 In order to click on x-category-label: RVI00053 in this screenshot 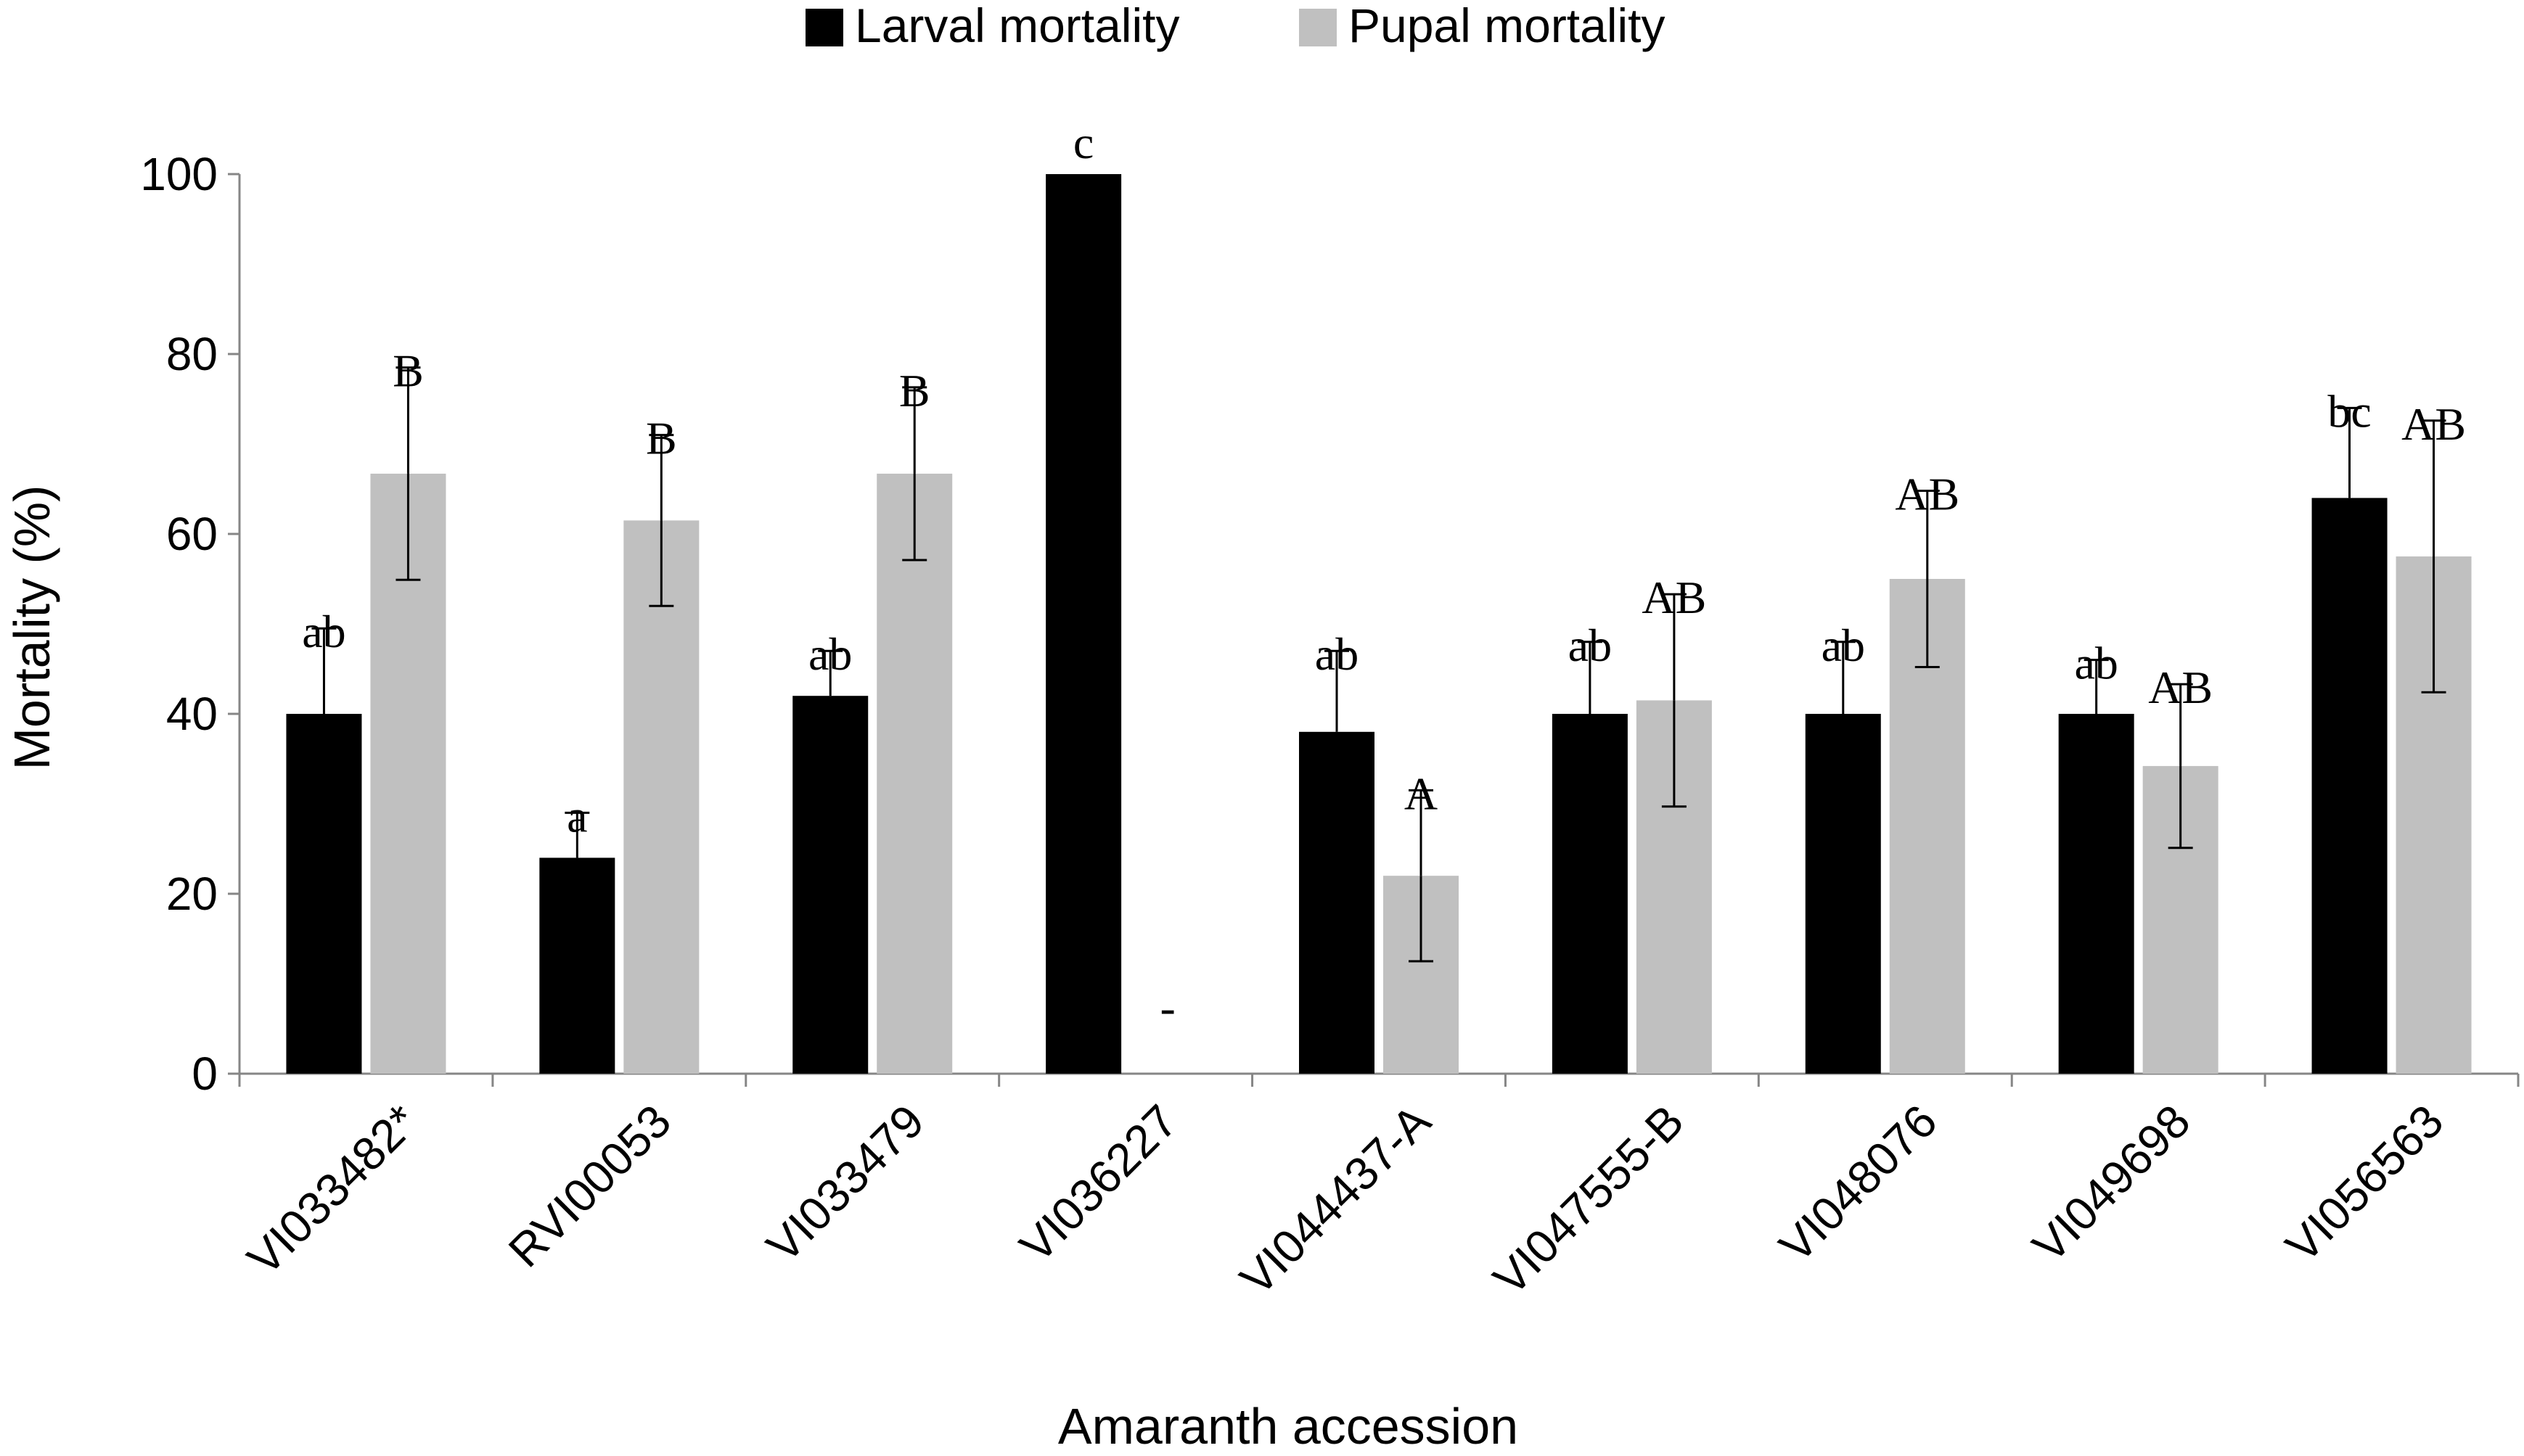, I will do `click(590, 1186)`.